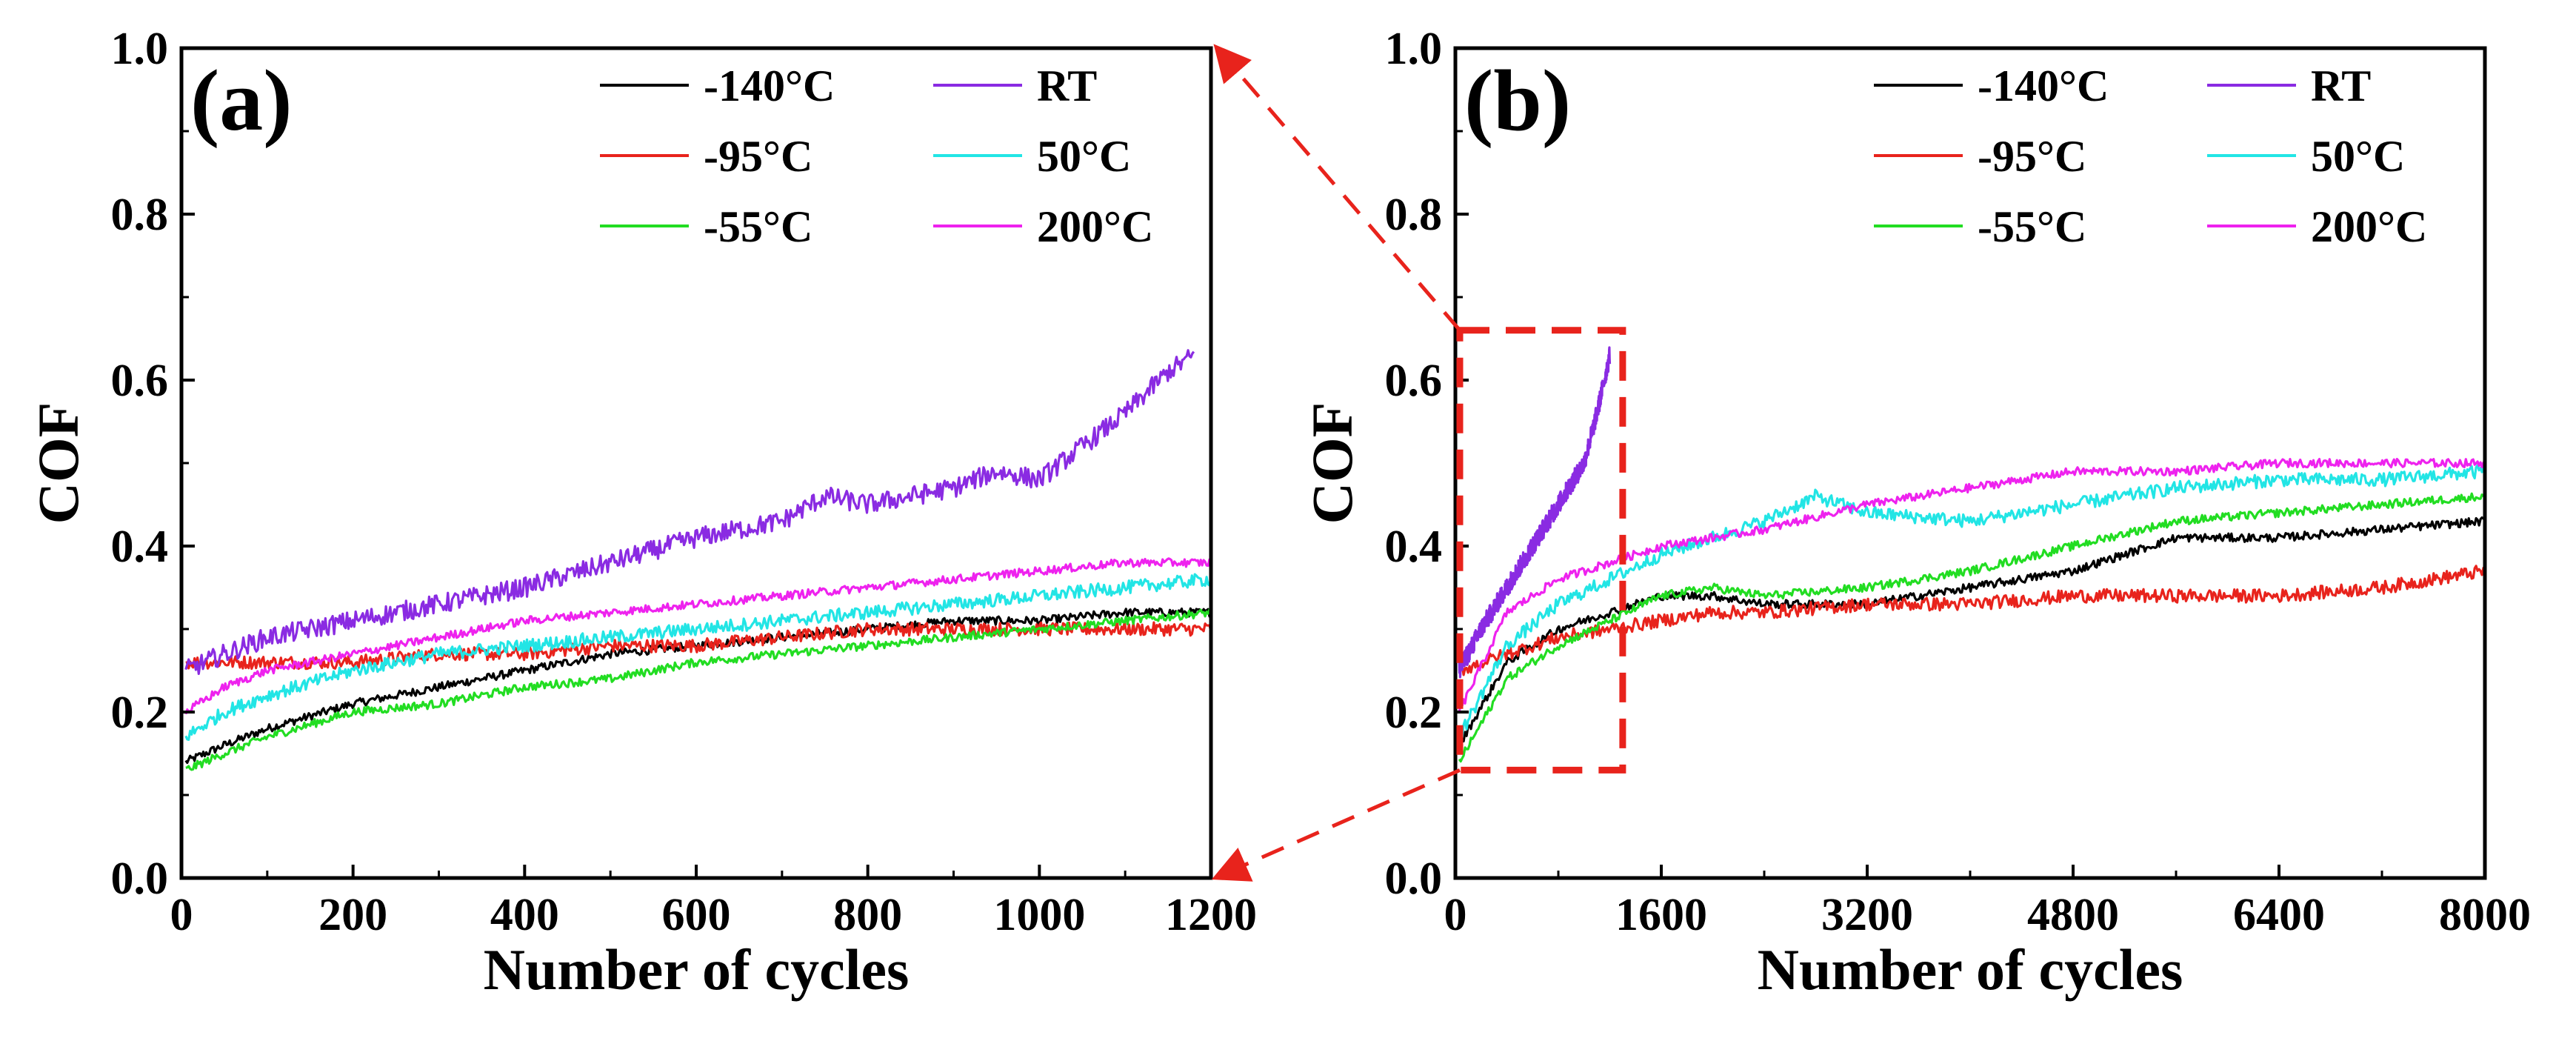 The width and height of the screenshot is (2576, 1041). What do you see at coordinates (2485, 915) in the screenshot?
I see `x-tick-label: 8000` at bounding box center [2485, 915].